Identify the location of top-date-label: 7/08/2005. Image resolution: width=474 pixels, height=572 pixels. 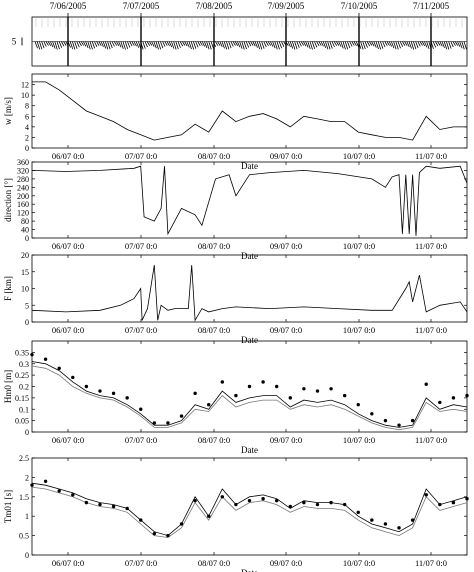
(214, 6).